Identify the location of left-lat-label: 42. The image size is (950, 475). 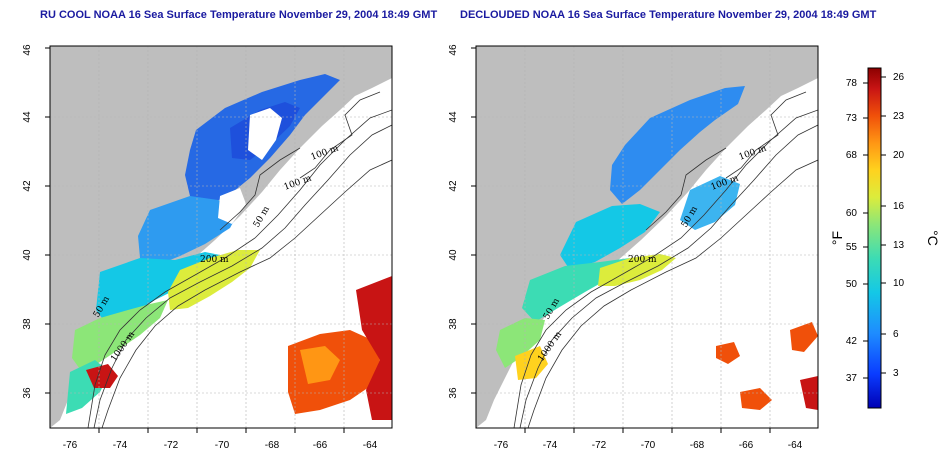
(27, 186).